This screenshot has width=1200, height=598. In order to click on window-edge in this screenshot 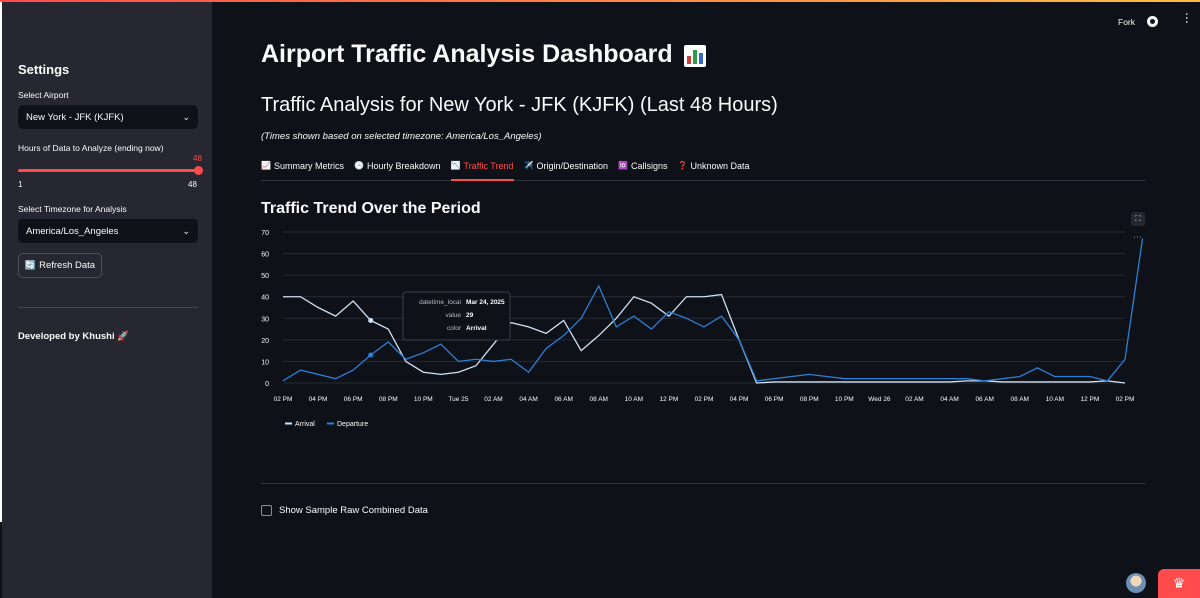, I will do `click(1, 262)`.